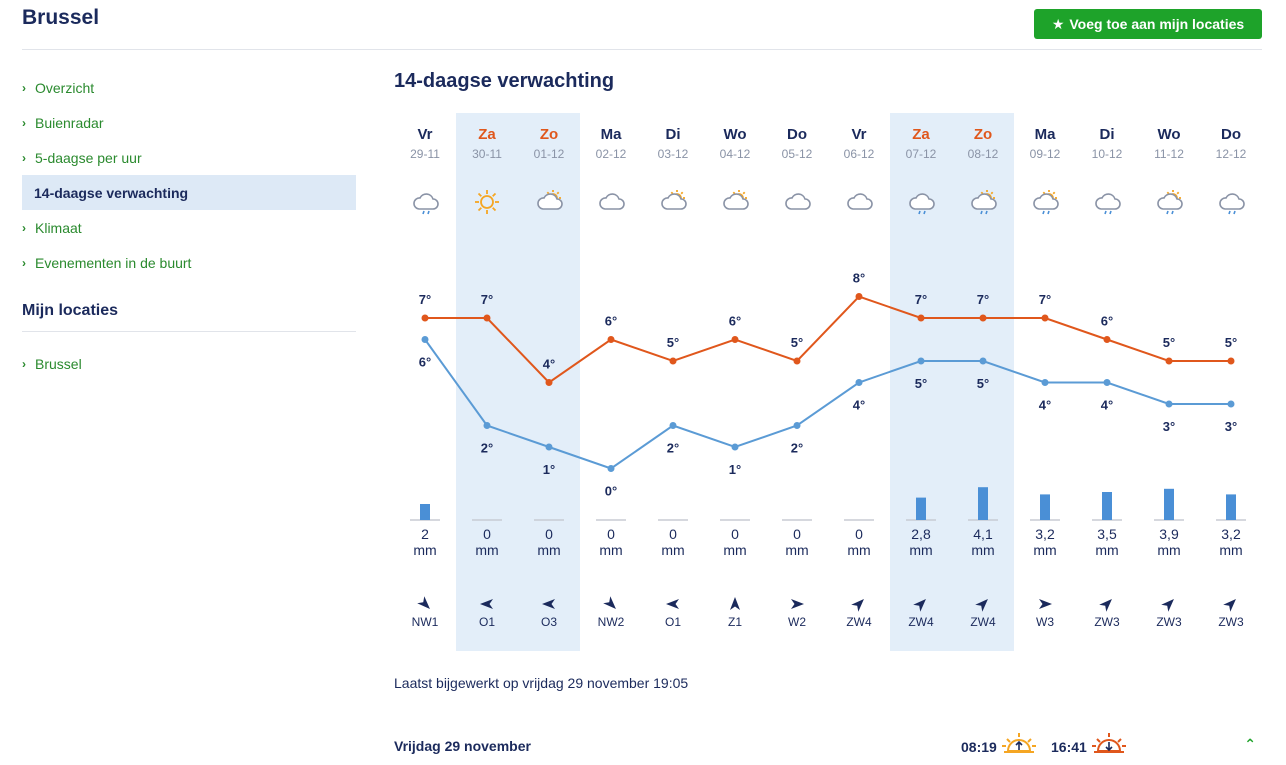  What do you see at coordinates (921, 622) in the screenshot?
I see `wind-label: ZW4` at bounding box center [921, 622].